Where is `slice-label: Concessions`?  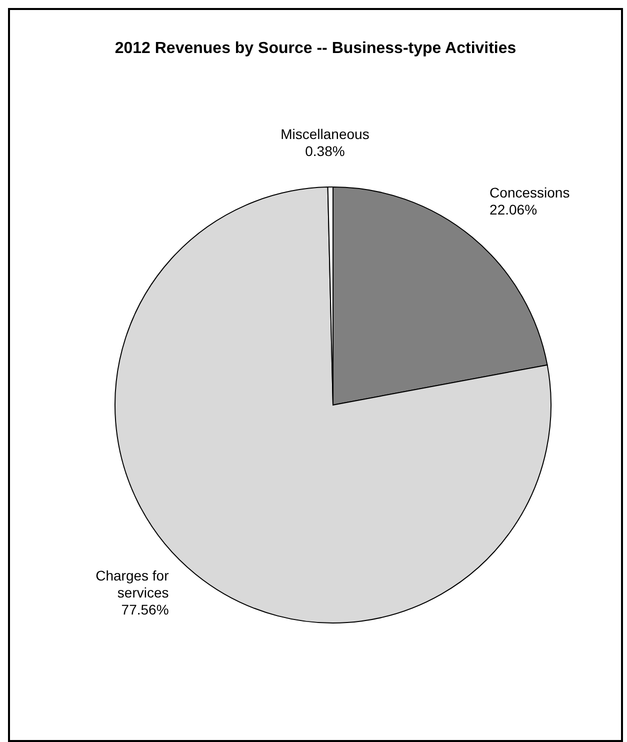
slice-label: Concessions is located at coordinates (530, 192).